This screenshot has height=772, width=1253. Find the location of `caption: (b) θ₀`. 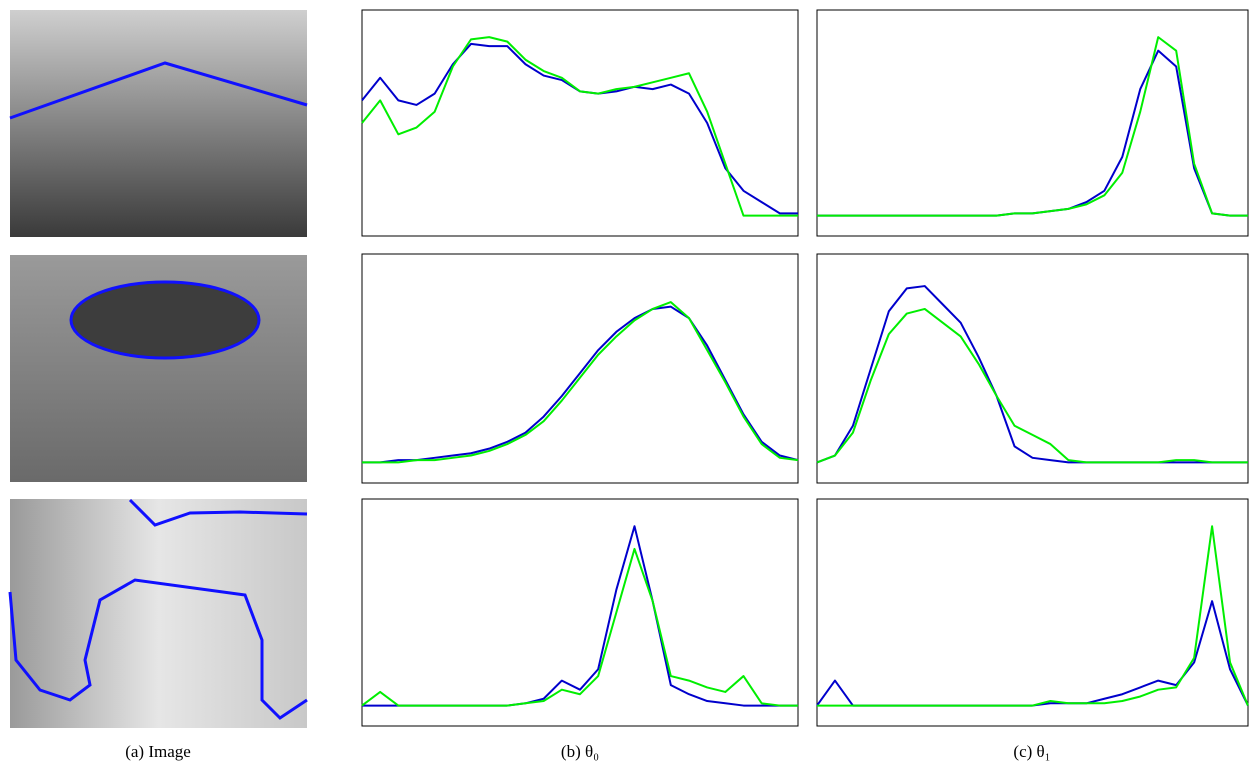

caption: (b) θ₀ is located at coordinates (580, 751).